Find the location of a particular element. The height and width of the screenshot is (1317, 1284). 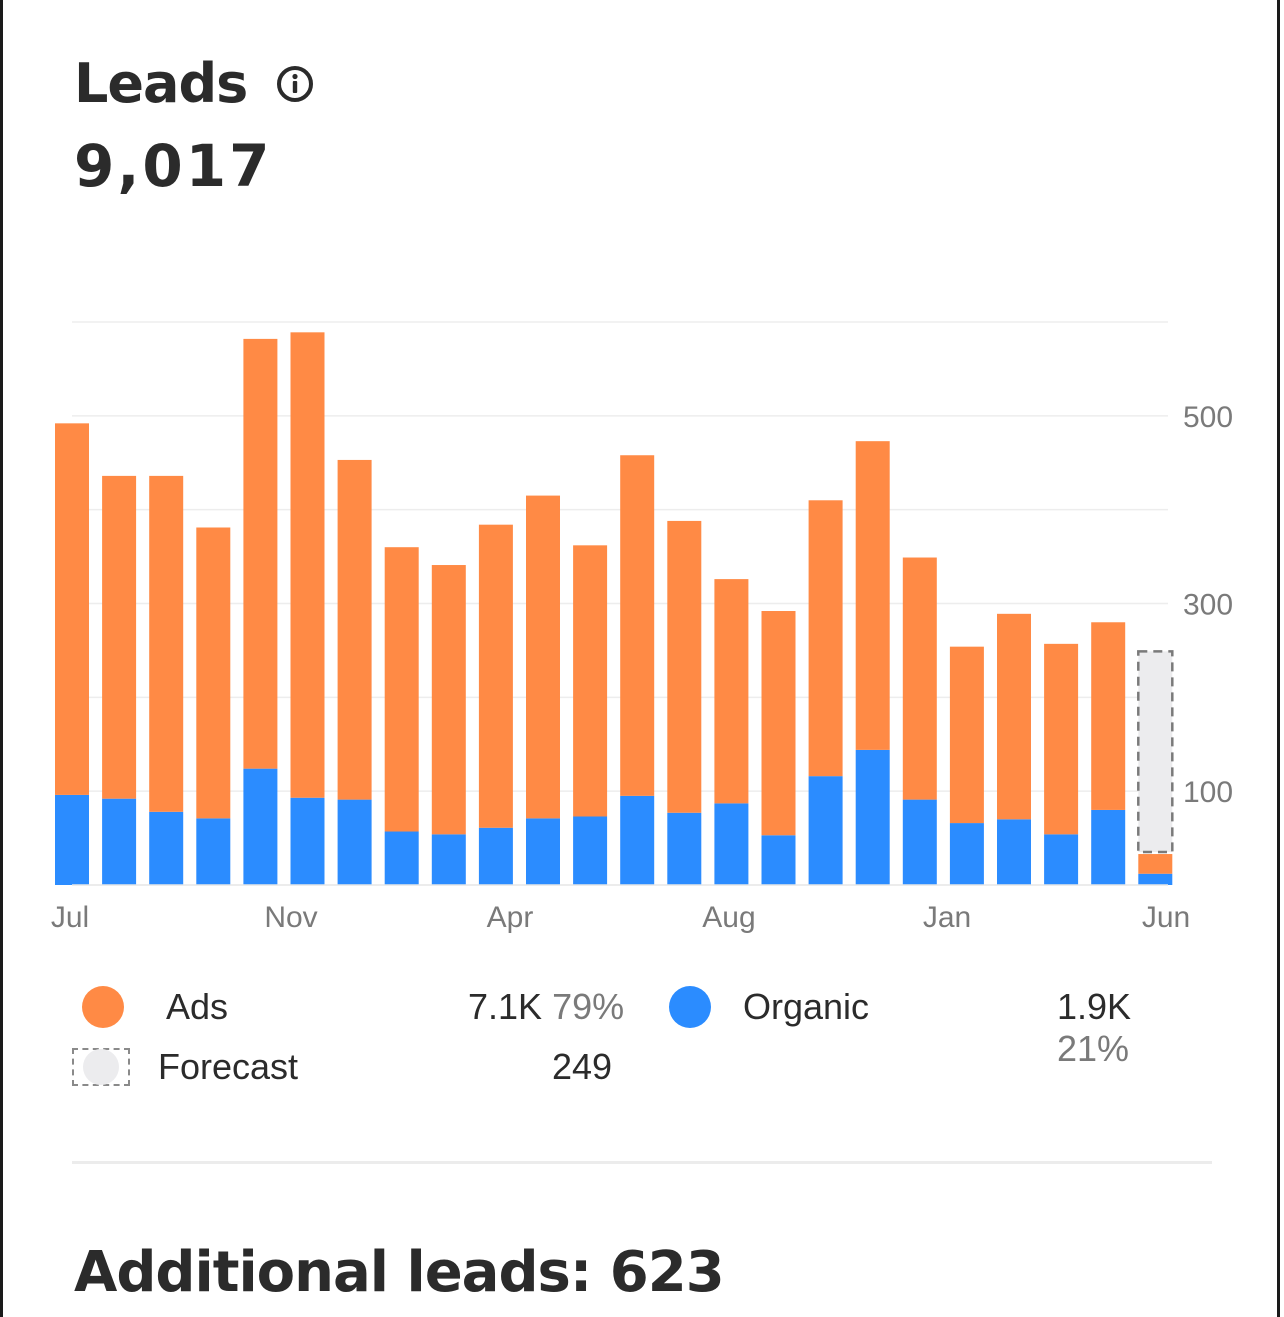

legend-organic-value-group: 1.9K 21% is located at coordinates (1134, 1028).